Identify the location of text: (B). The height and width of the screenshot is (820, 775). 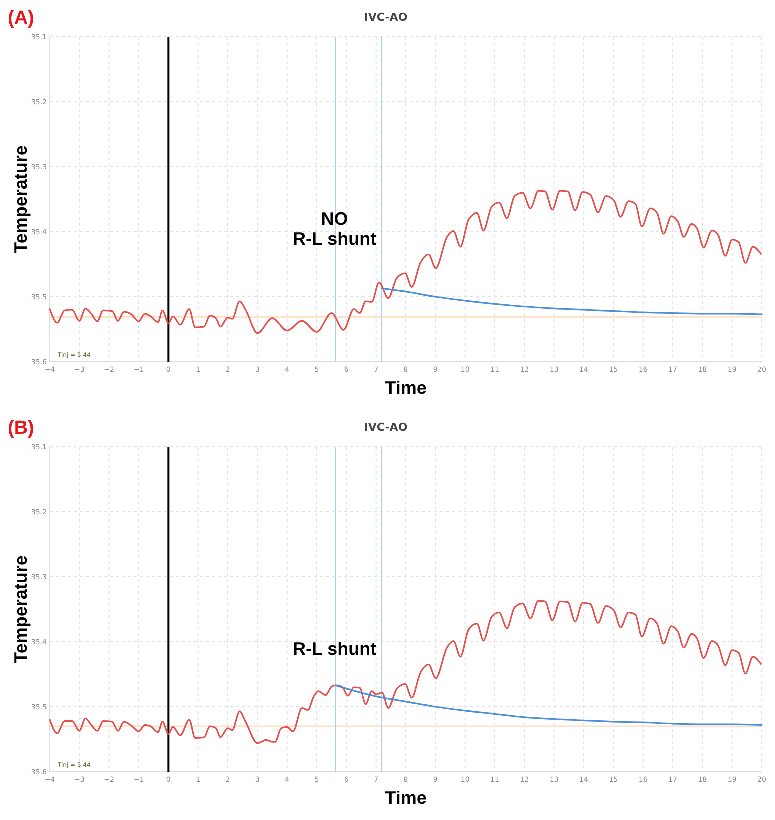
(21, 428).